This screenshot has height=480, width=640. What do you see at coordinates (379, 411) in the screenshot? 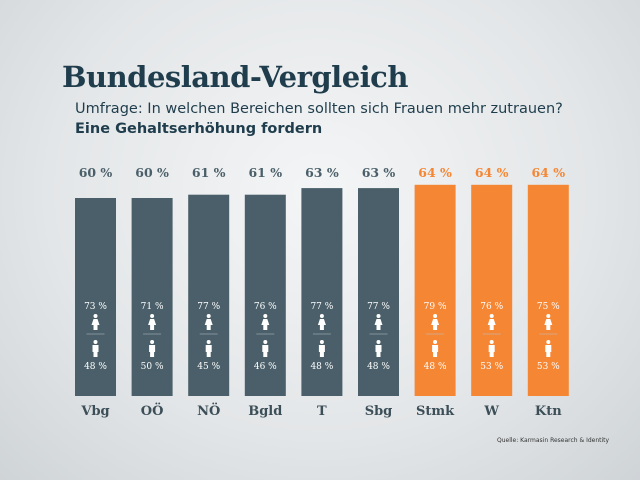
I see `category-label: Sbg` at bounding box center [379, 411].